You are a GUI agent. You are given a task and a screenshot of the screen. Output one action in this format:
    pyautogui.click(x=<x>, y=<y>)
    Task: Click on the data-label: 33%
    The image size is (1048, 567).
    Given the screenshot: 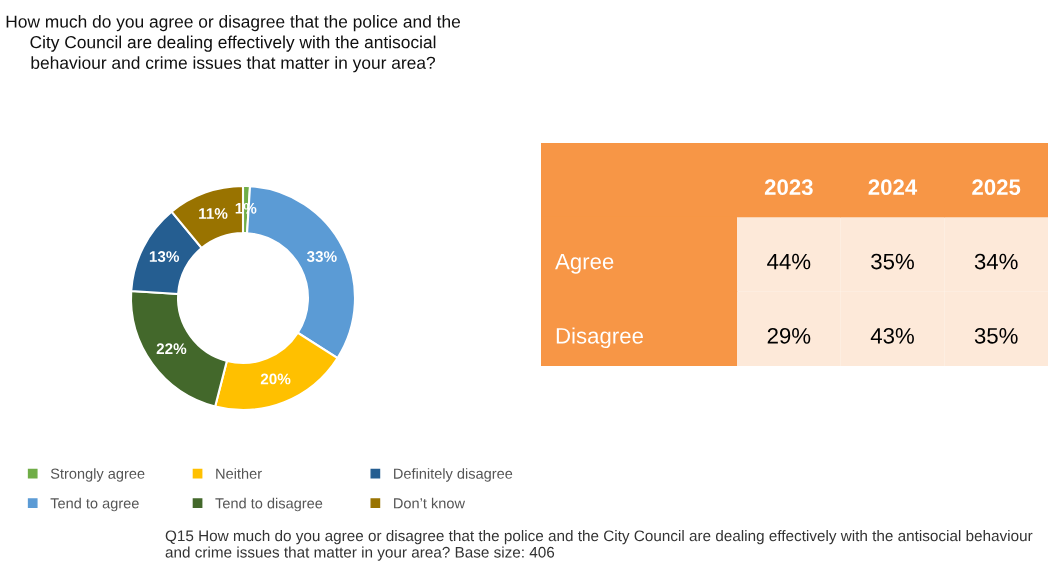 What is the action you would take?
    pyautogui.click(x=321, y=256)
    